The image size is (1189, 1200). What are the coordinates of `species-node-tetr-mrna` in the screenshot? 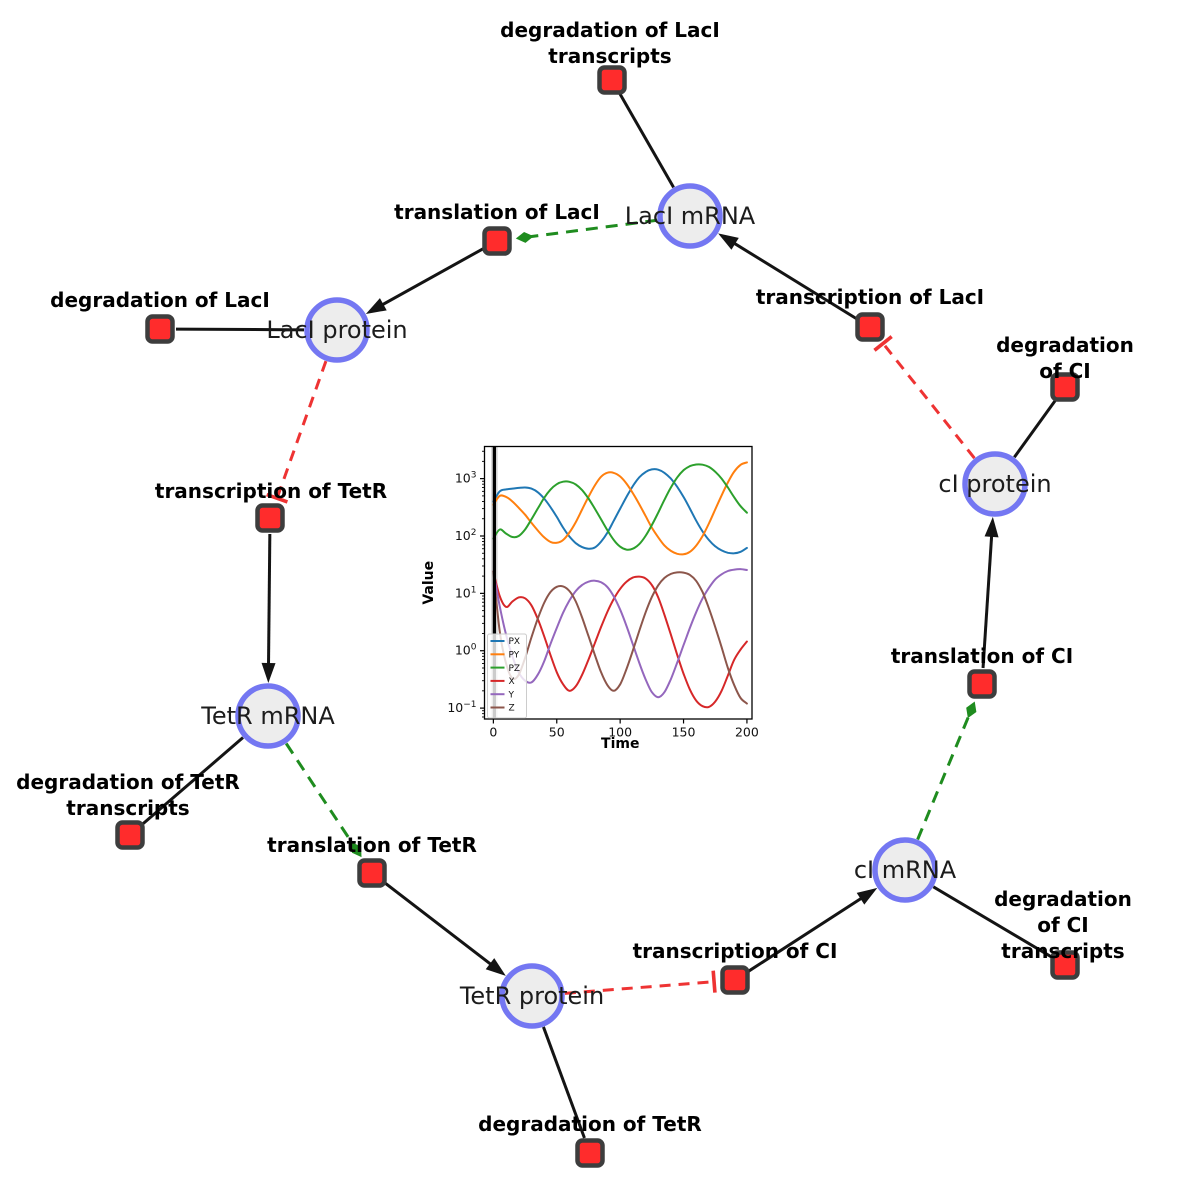 It's located at (268, 716).